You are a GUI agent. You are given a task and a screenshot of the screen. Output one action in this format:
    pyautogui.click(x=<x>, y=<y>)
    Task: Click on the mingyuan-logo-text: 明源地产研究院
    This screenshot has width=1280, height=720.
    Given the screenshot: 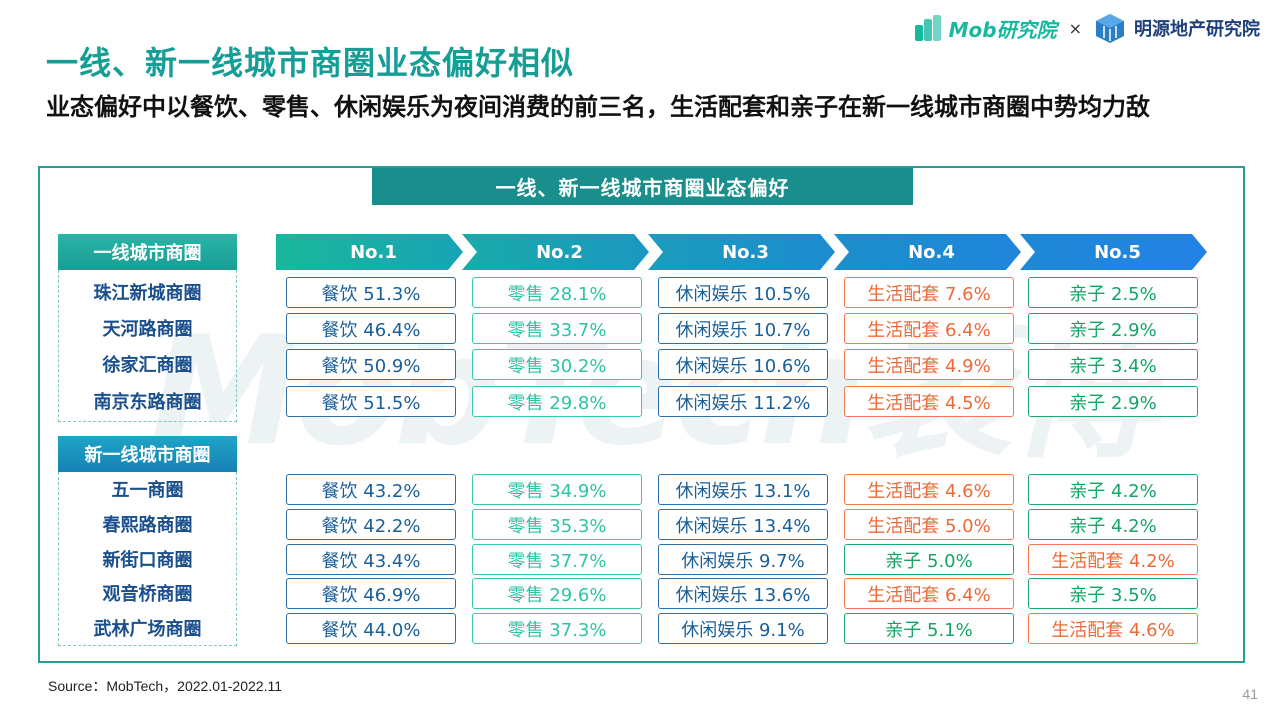 What is the action you would take?
    pyautogui.click(x=1197, y=29)
    